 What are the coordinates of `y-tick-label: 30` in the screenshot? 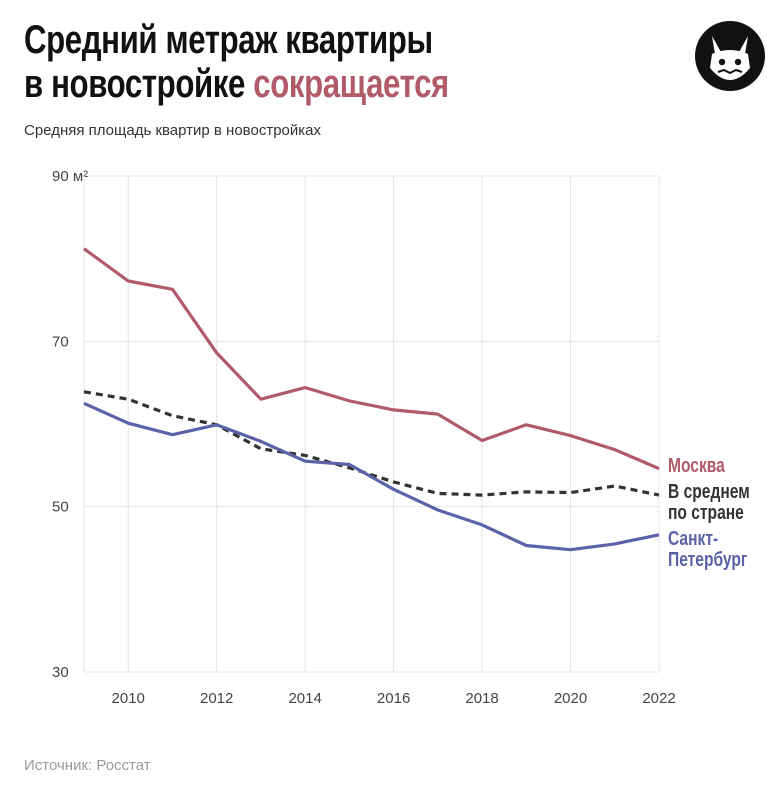 It's located at (60, 672).